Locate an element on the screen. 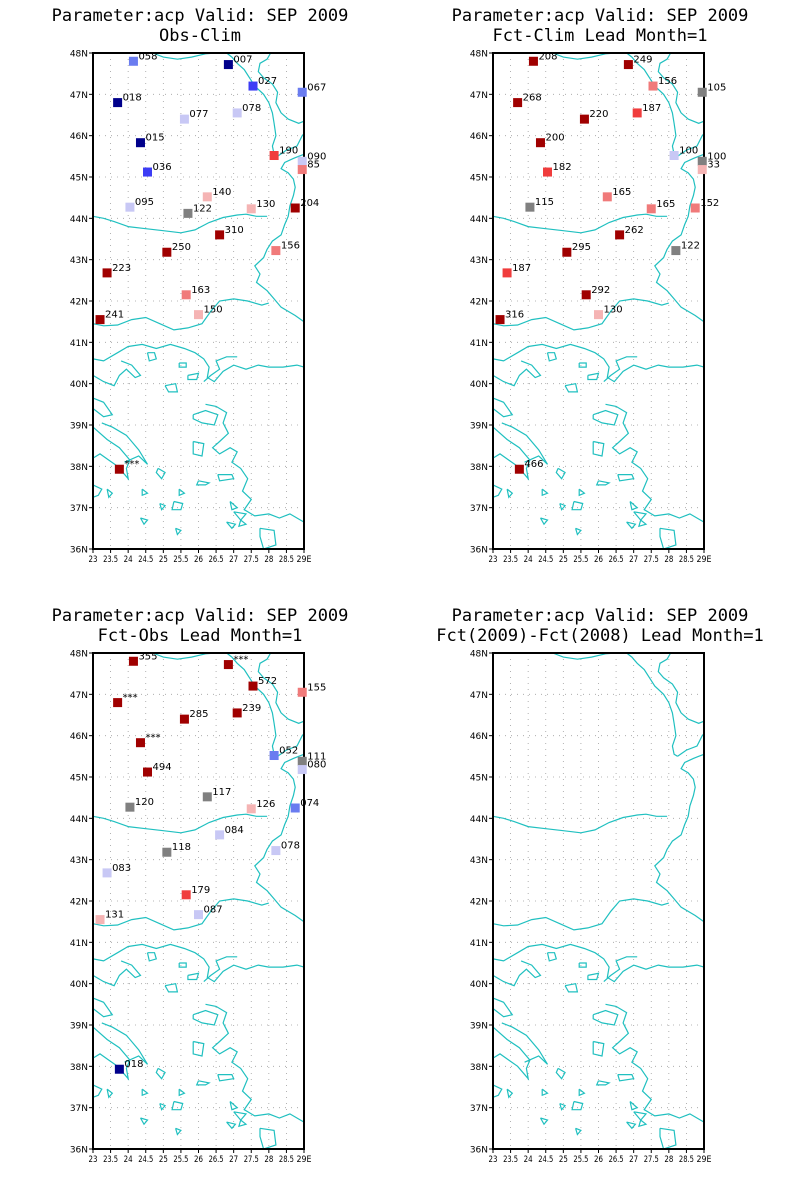  station-value-label: 239 is located at coordinates (251, 708).